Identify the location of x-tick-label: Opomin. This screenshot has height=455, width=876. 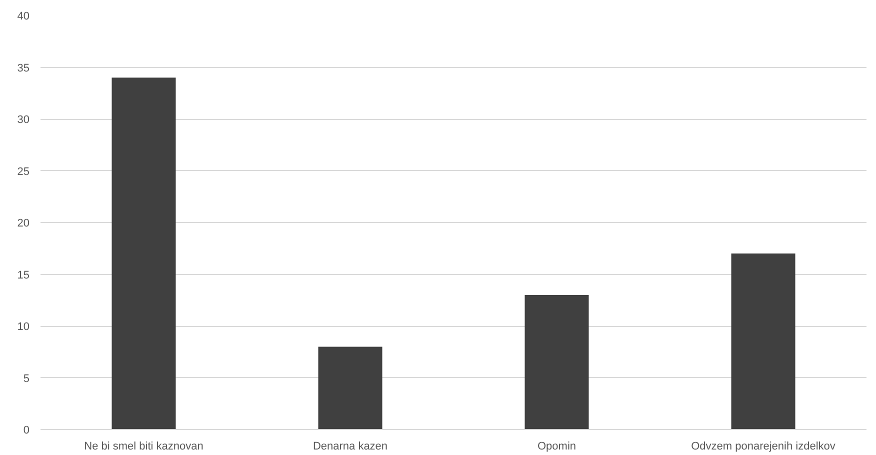
(556, 446).